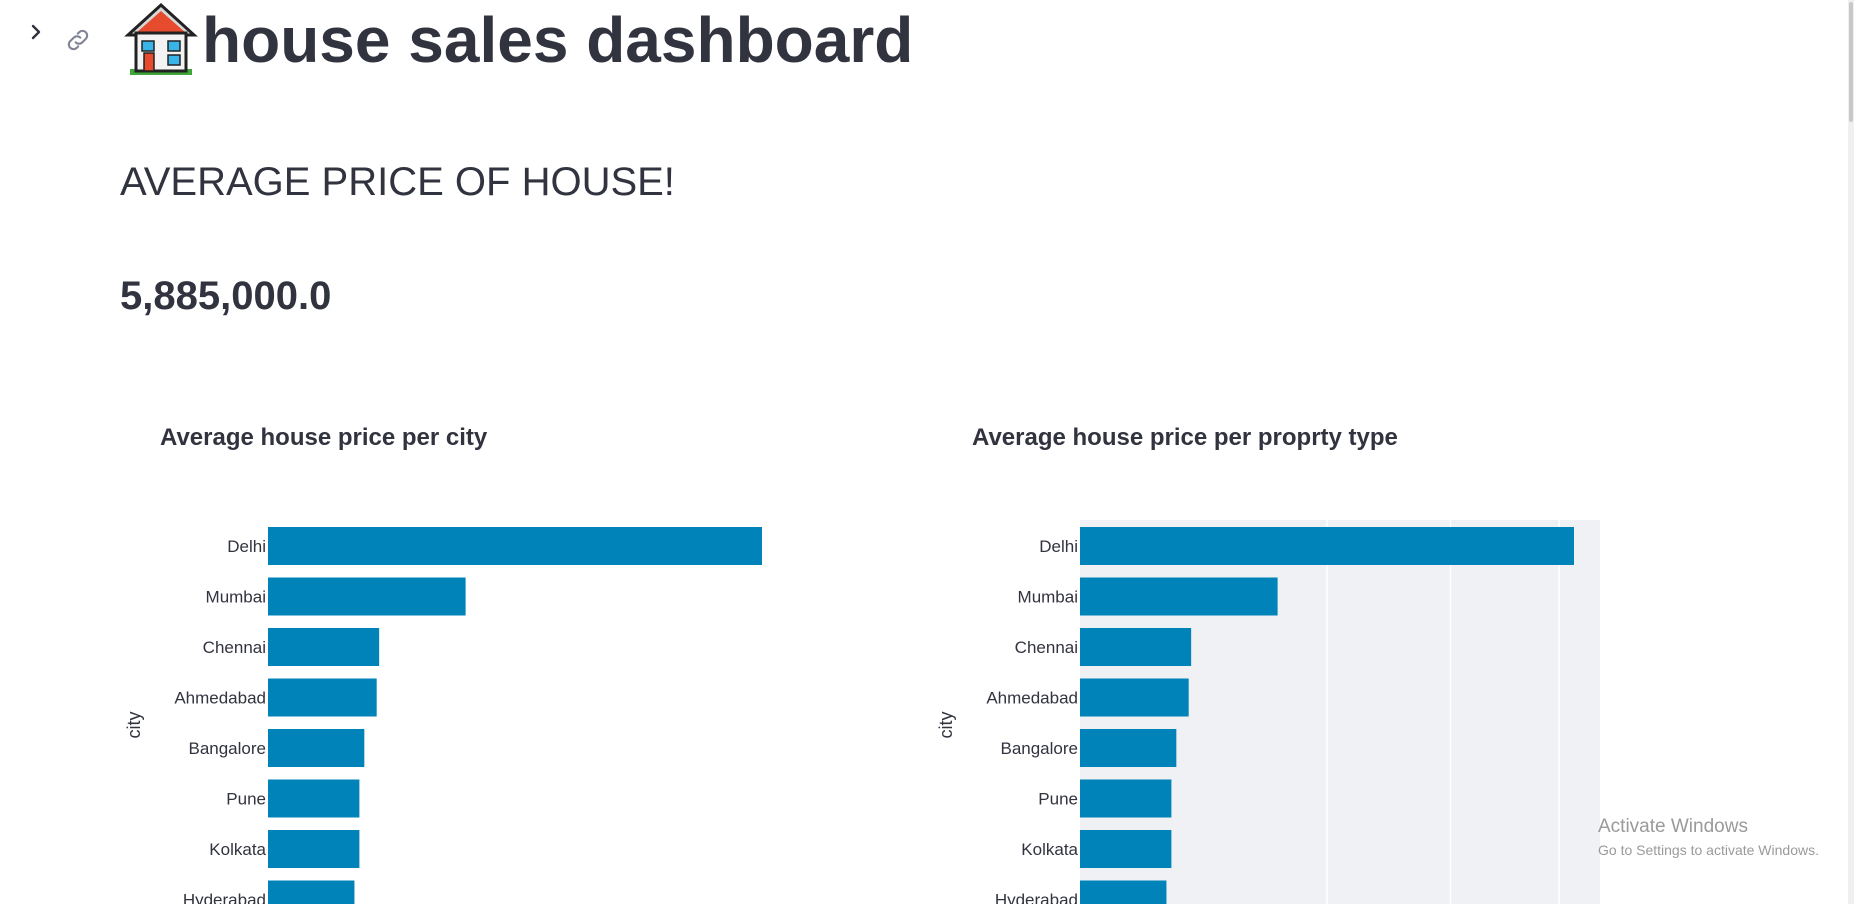 The width and height of the screenshot is (1854, 904). Describe the element at coordinates (1851, 452) in the screenshot. I see `page-scrollbar` at that location.